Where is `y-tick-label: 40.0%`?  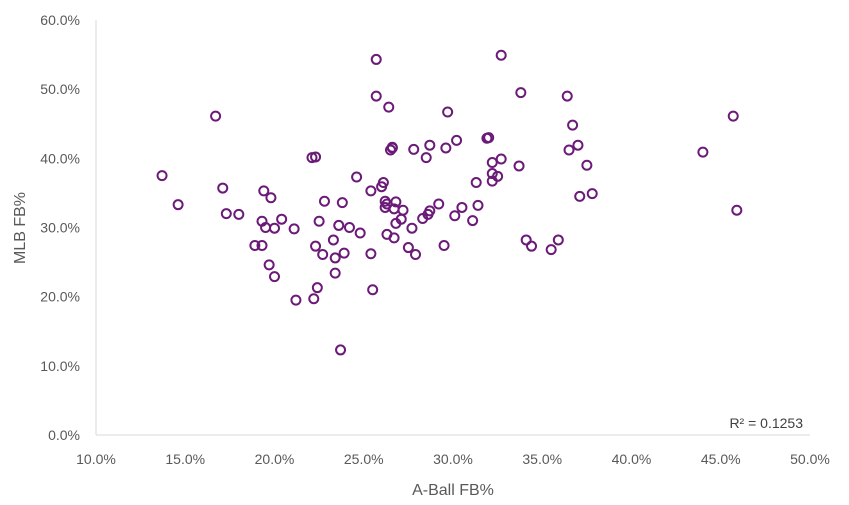 y-tick-label: 40.0% is located at coordinates (60, 158).